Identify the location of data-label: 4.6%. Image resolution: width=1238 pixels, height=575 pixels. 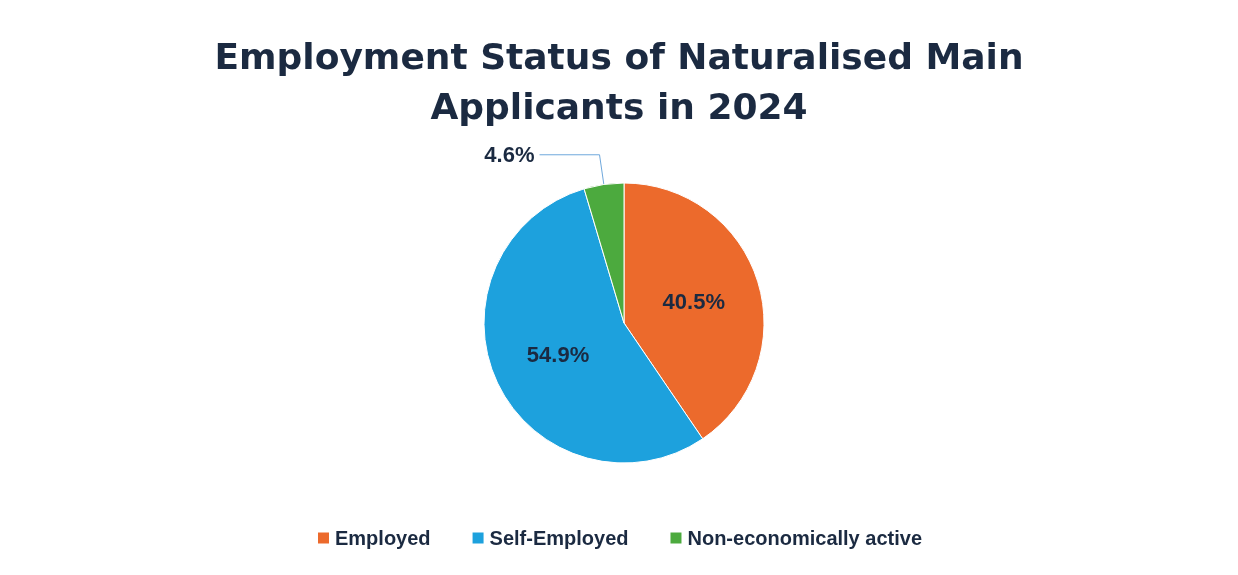
(509, 155).